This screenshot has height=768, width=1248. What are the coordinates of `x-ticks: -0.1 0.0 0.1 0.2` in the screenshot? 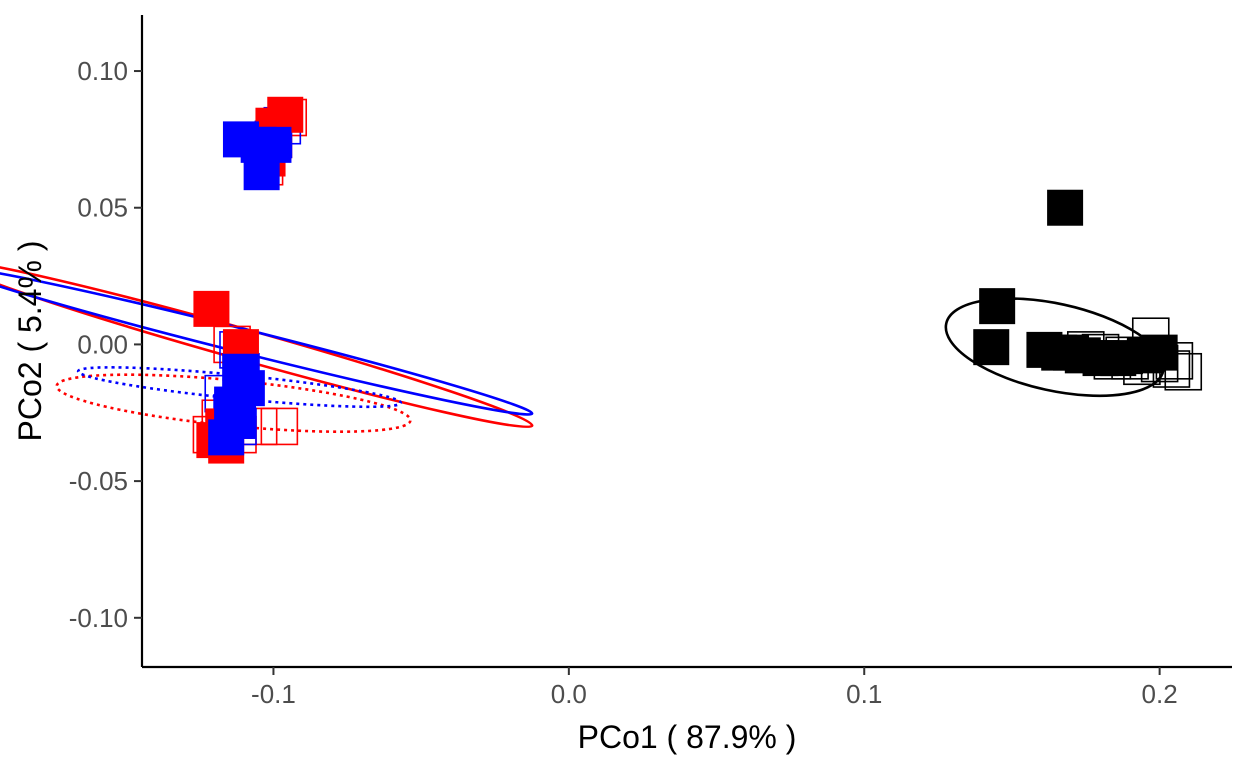 It's located at (714, 688).